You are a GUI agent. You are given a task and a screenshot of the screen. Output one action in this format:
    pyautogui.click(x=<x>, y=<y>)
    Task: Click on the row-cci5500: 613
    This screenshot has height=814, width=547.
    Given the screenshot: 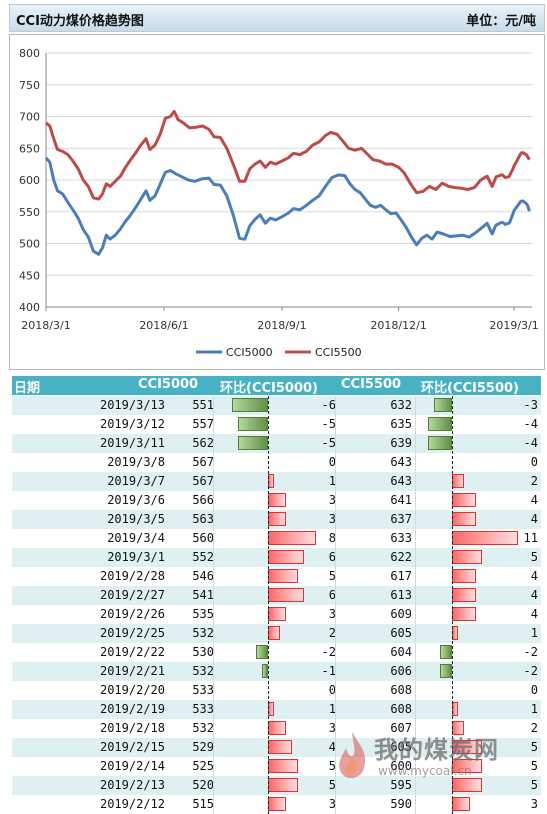 What is the action you would take?
    pyautogui.click(x=401, y=595)
    